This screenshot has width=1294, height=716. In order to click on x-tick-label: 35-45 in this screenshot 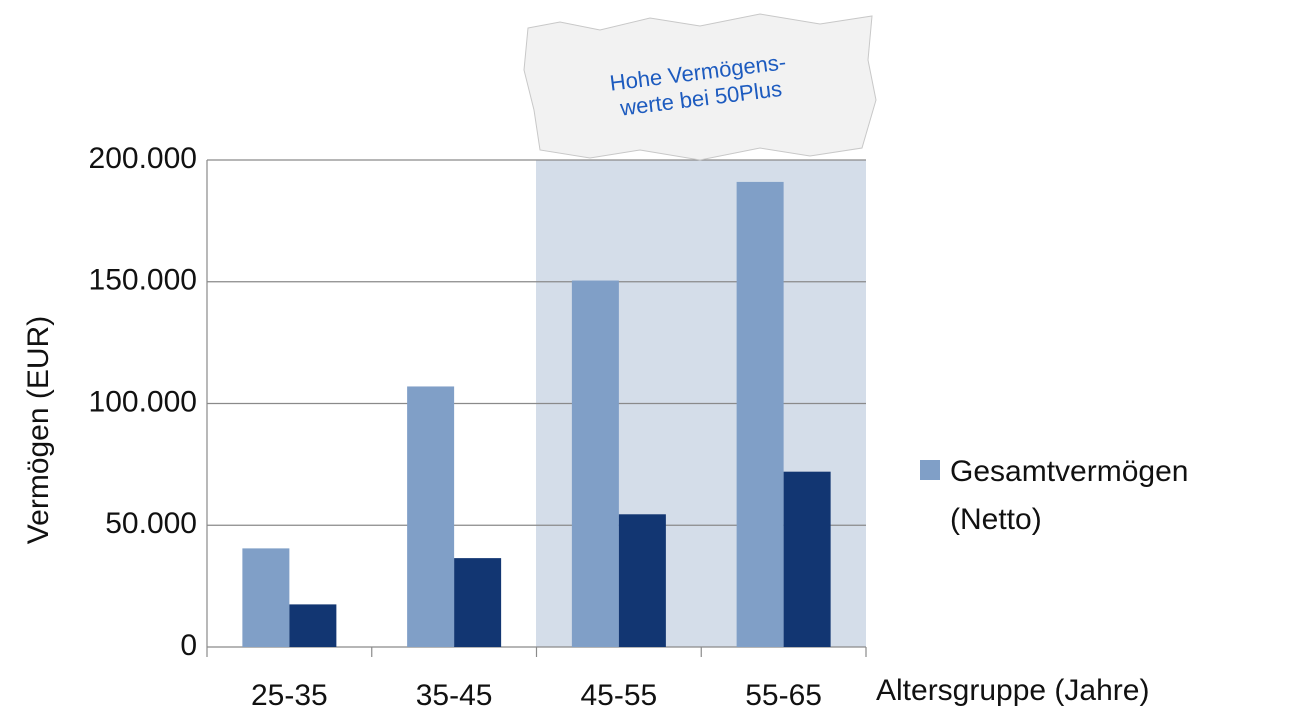, I will do `click(454, 695)`.